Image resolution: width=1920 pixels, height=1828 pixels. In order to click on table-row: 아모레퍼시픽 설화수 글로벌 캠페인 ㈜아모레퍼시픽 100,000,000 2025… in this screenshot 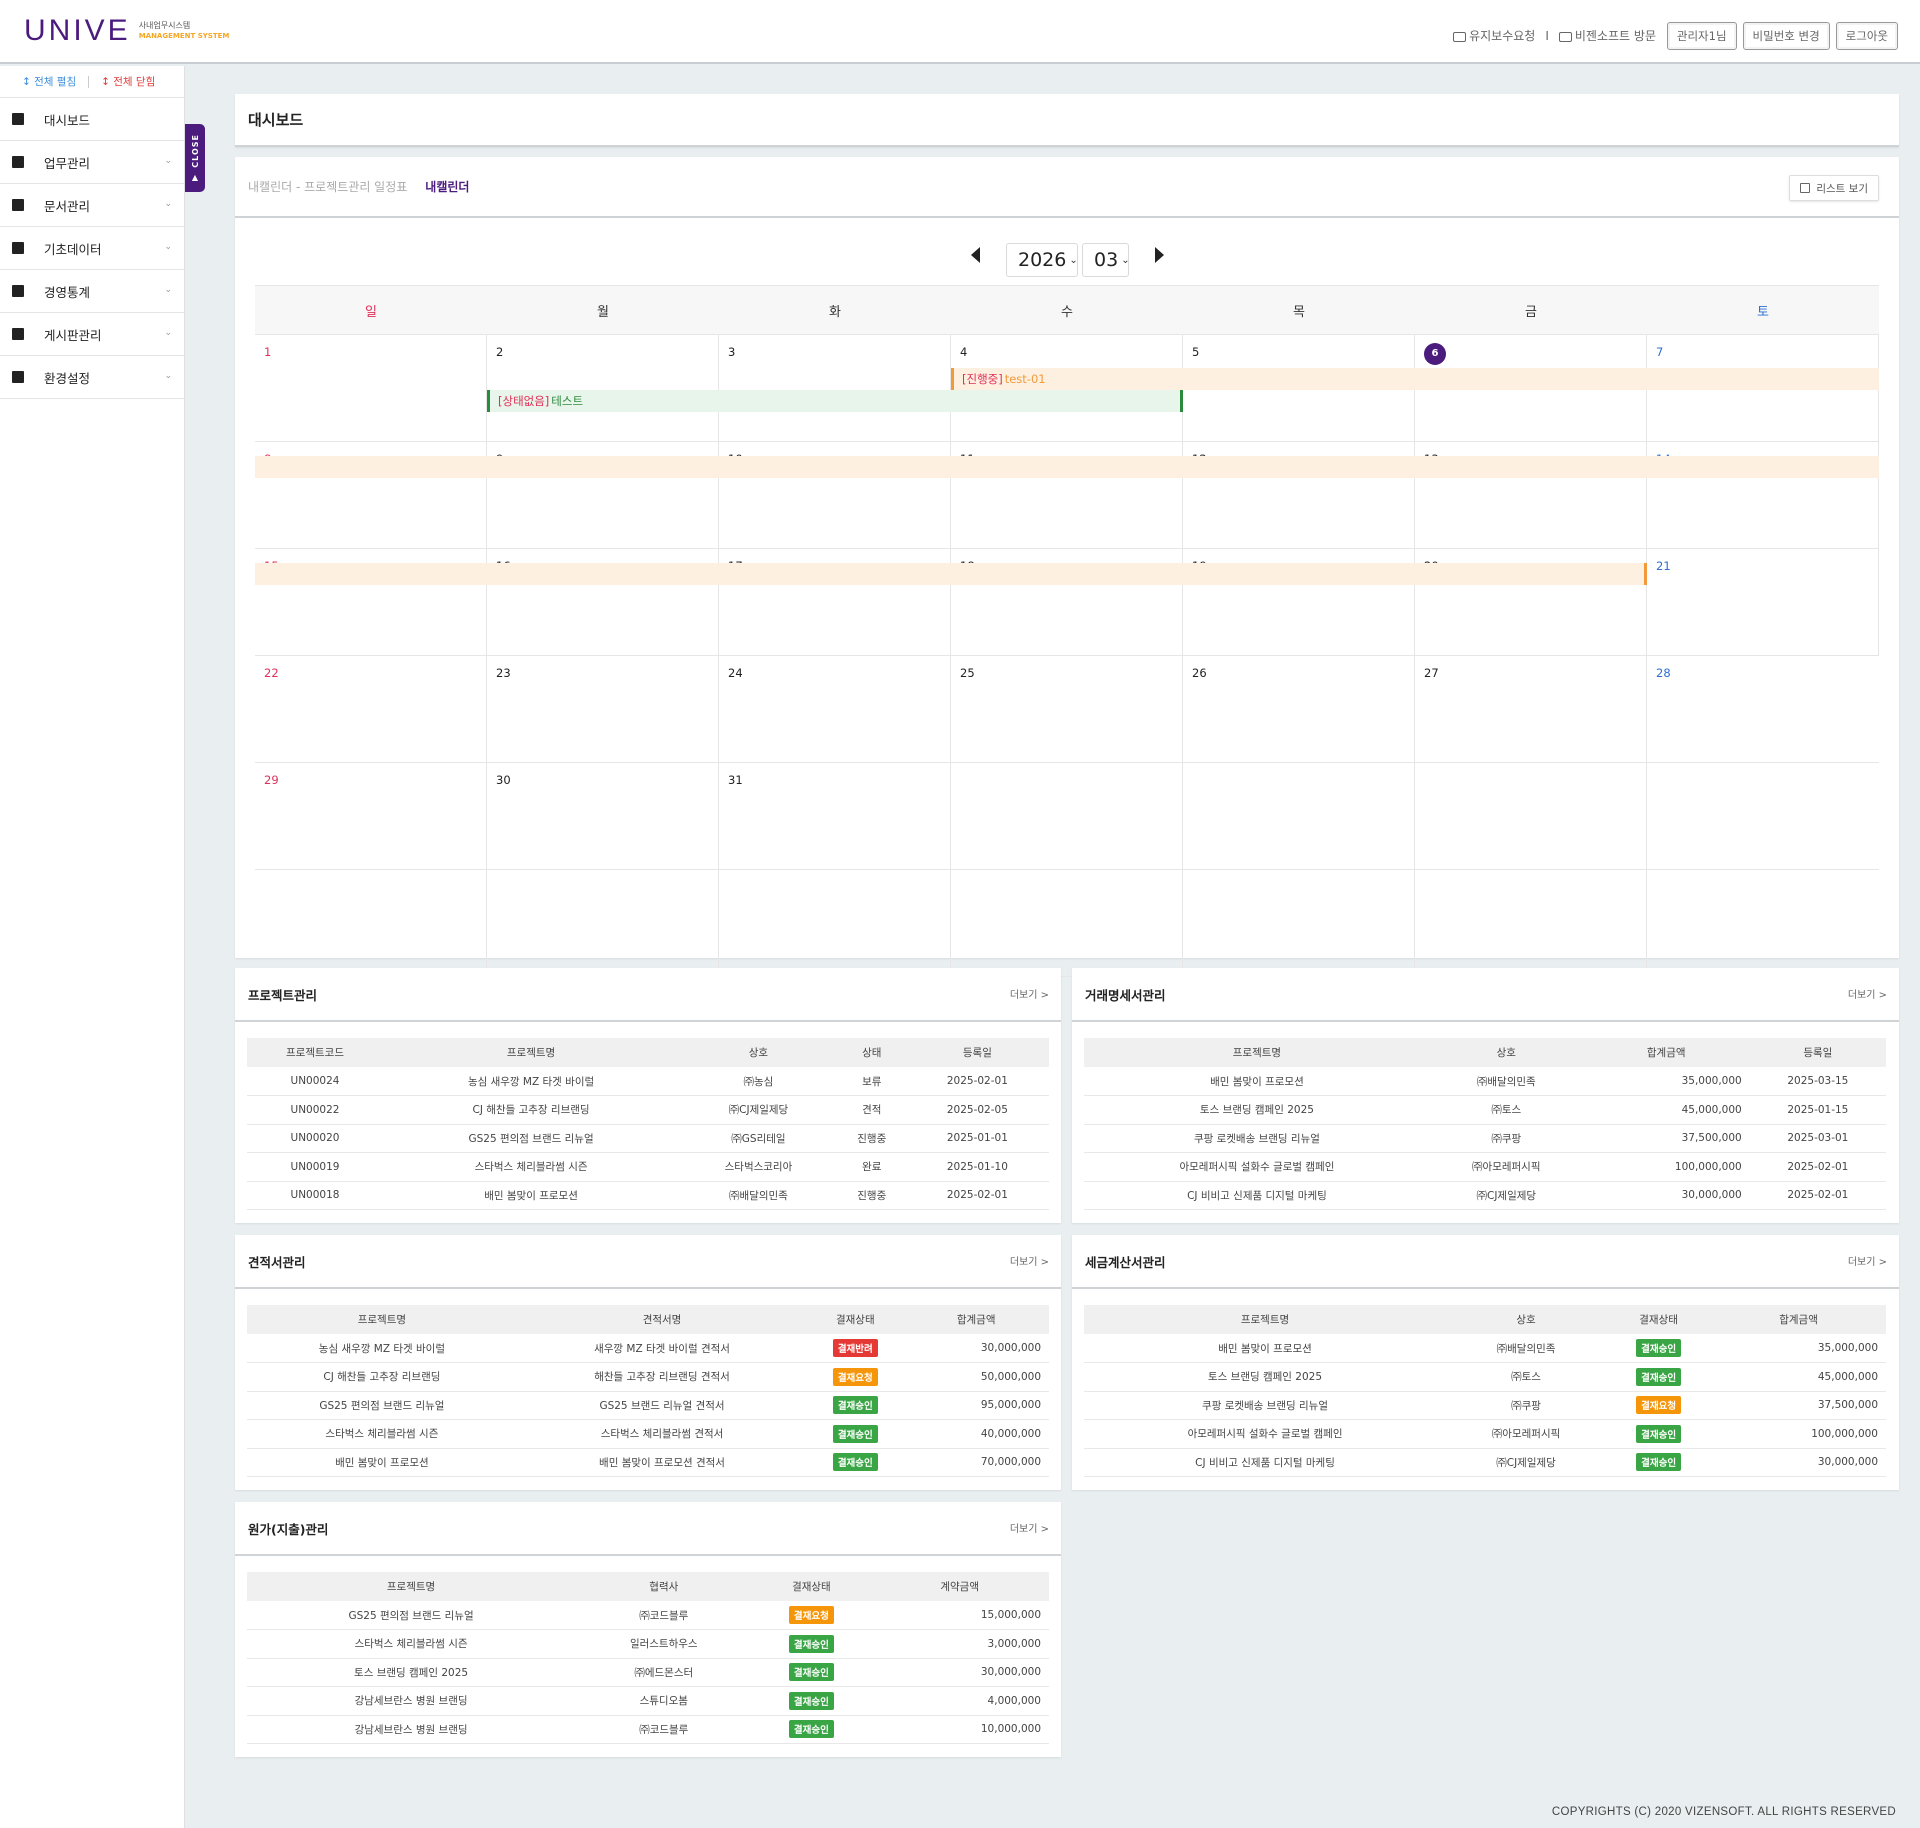, I will do `click(1485, 1167)`.